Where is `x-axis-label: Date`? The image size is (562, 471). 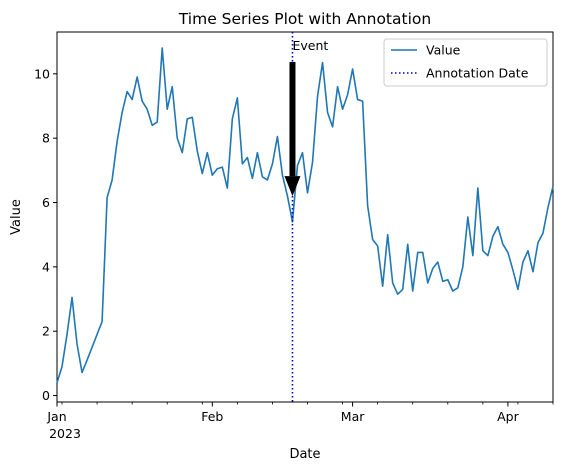
x-axis-label: Date is located at coordinates (304, 454).